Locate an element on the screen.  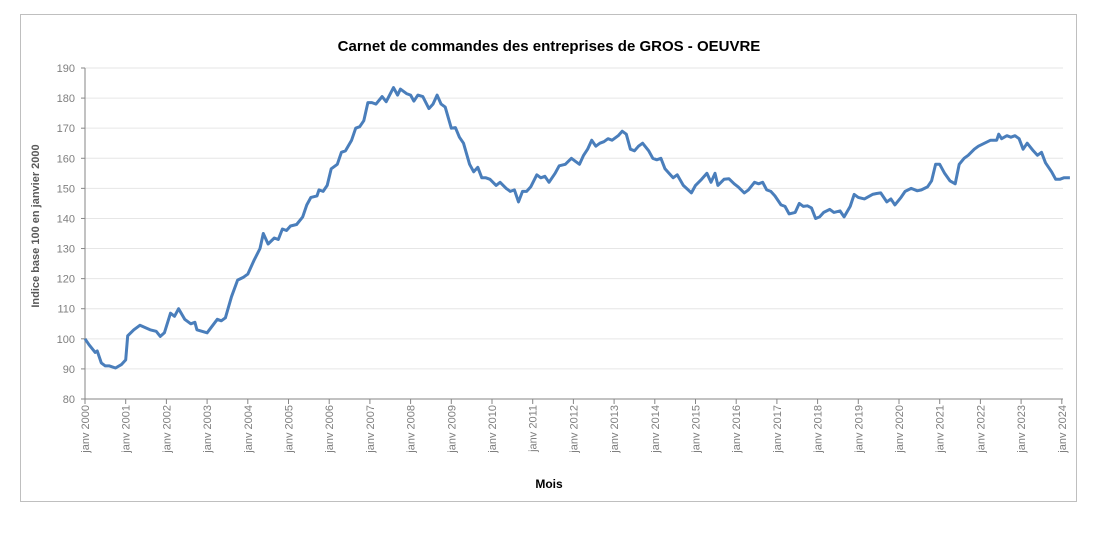
y-tick-label: 90 is located at coordinates (69, 370).